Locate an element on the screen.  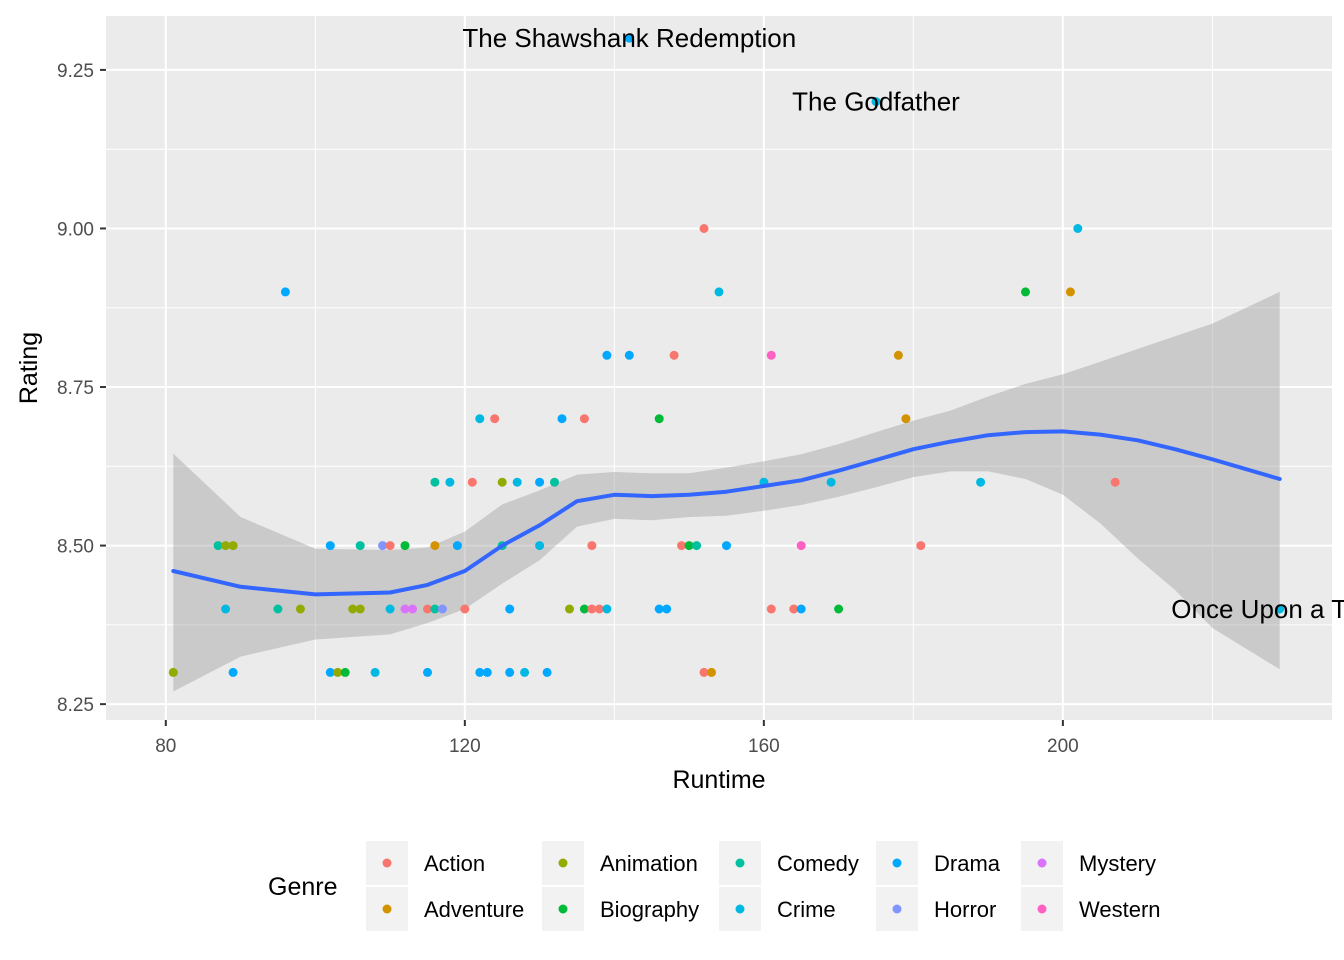
y-tick-label: 8.50 is located at coordinates (75, 547).